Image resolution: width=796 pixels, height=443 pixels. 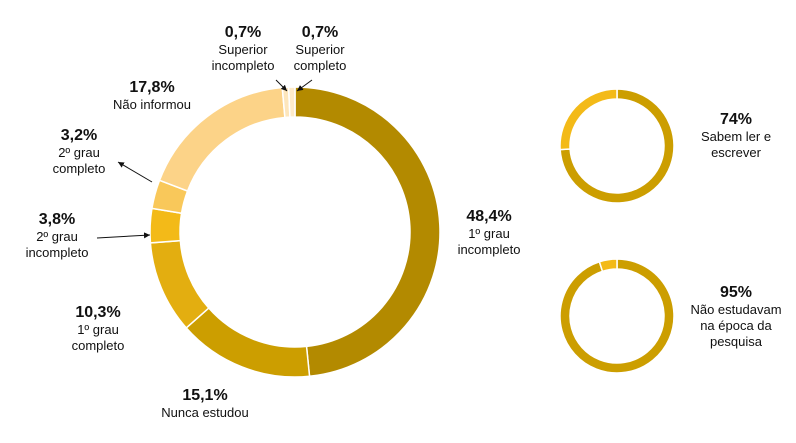 What do you see at coordinates (320, 32) in the screenshot?
I see `label-superior-completo-percent: 0,7%` at bounding box center [320, 32].